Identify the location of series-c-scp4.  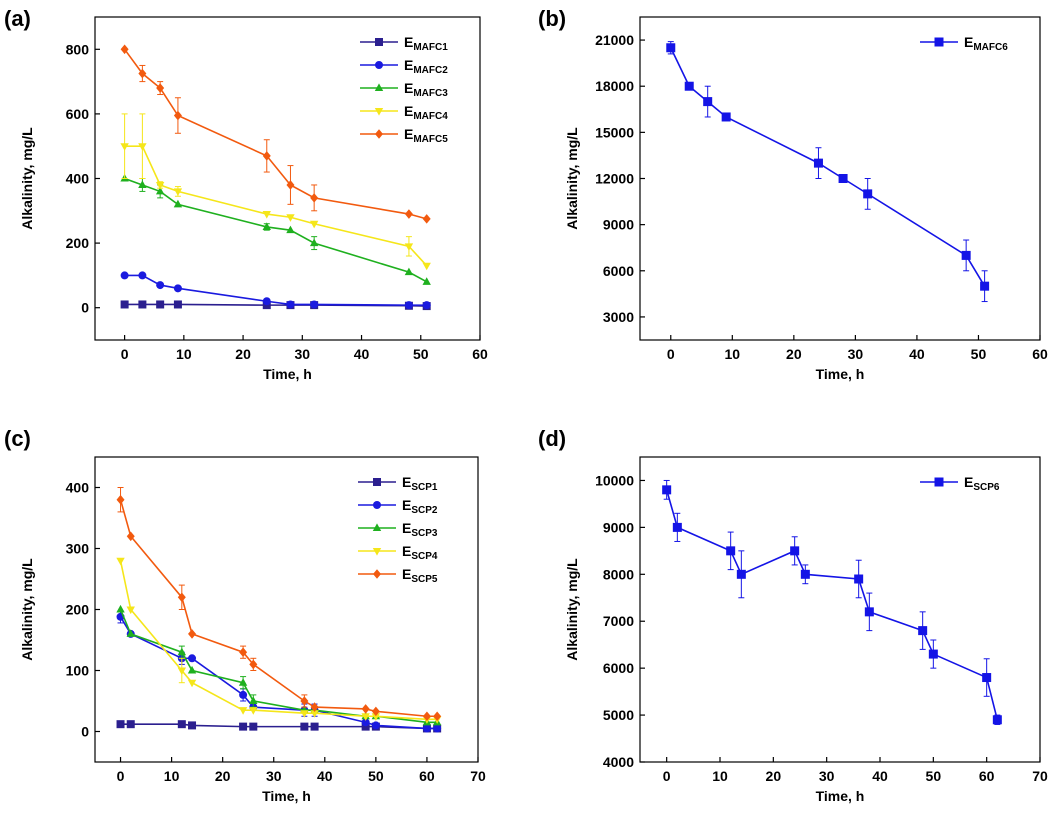
(279, 640).